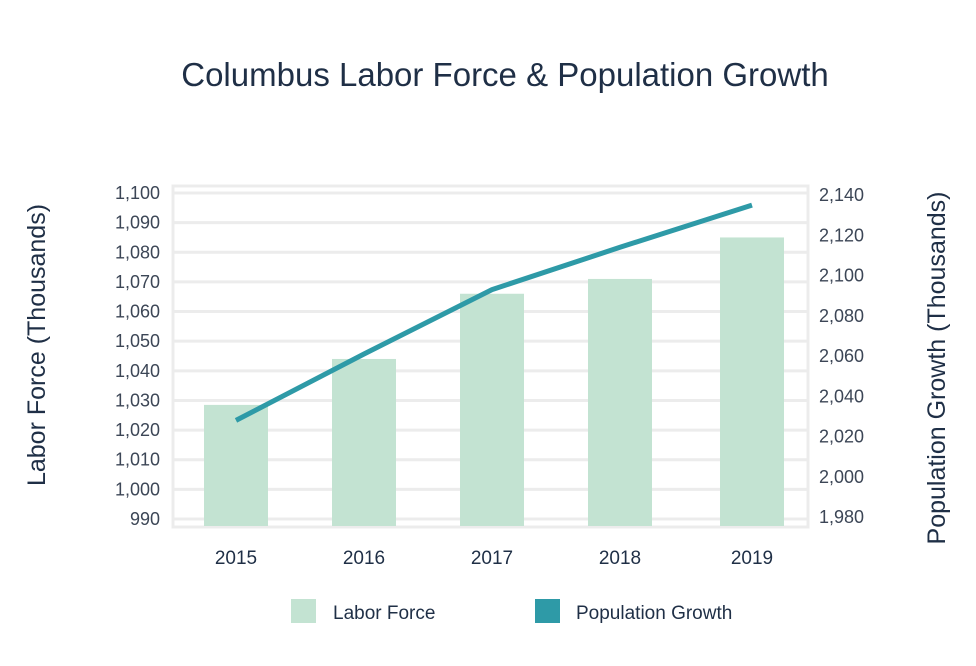 The width and height of the screenshot is (976, 666). Describe the element at coordinates (547, 611) in the screenshot. I see `legend-swatch-population-growth` at that location.